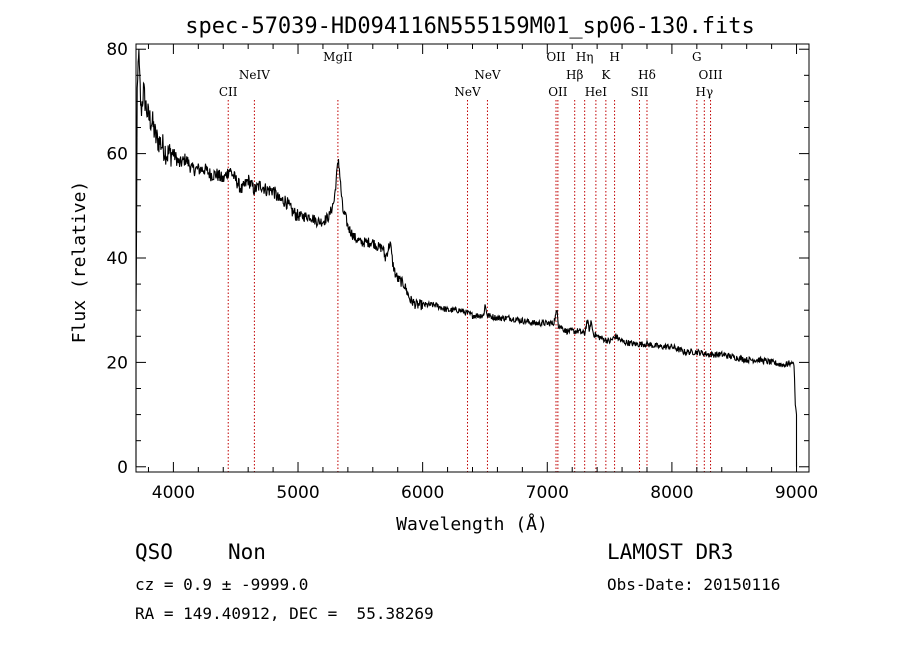  I want to click on y-tick-label: 80, so click(117, 50).